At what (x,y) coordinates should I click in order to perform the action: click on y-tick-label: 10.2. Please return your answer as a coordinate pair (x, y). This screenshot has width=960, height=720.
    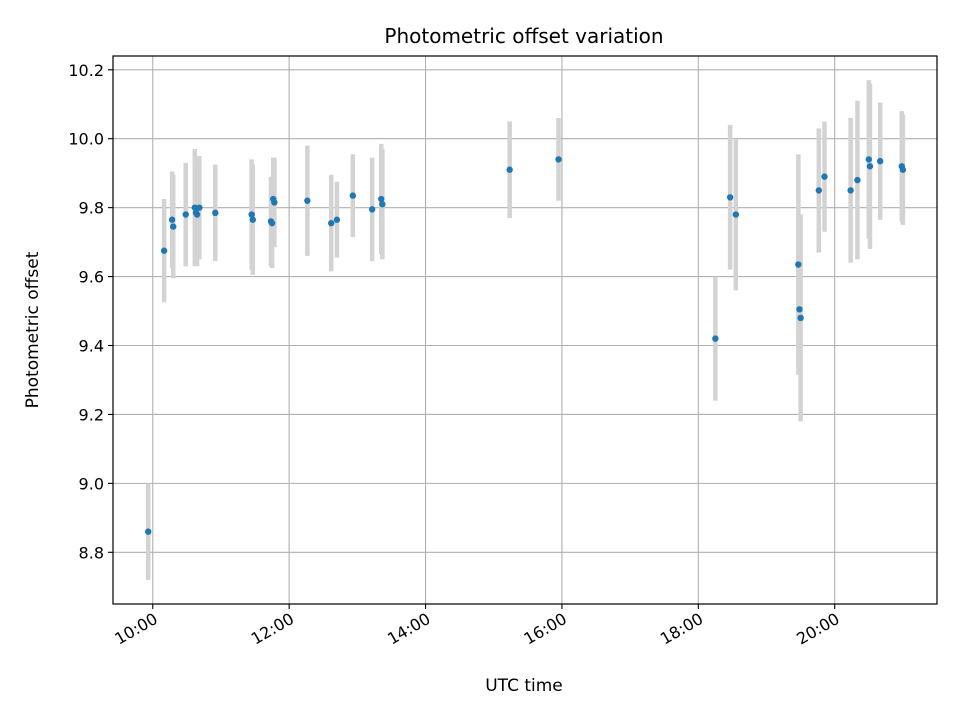
    Looking at the image, I should click on (86, 70).